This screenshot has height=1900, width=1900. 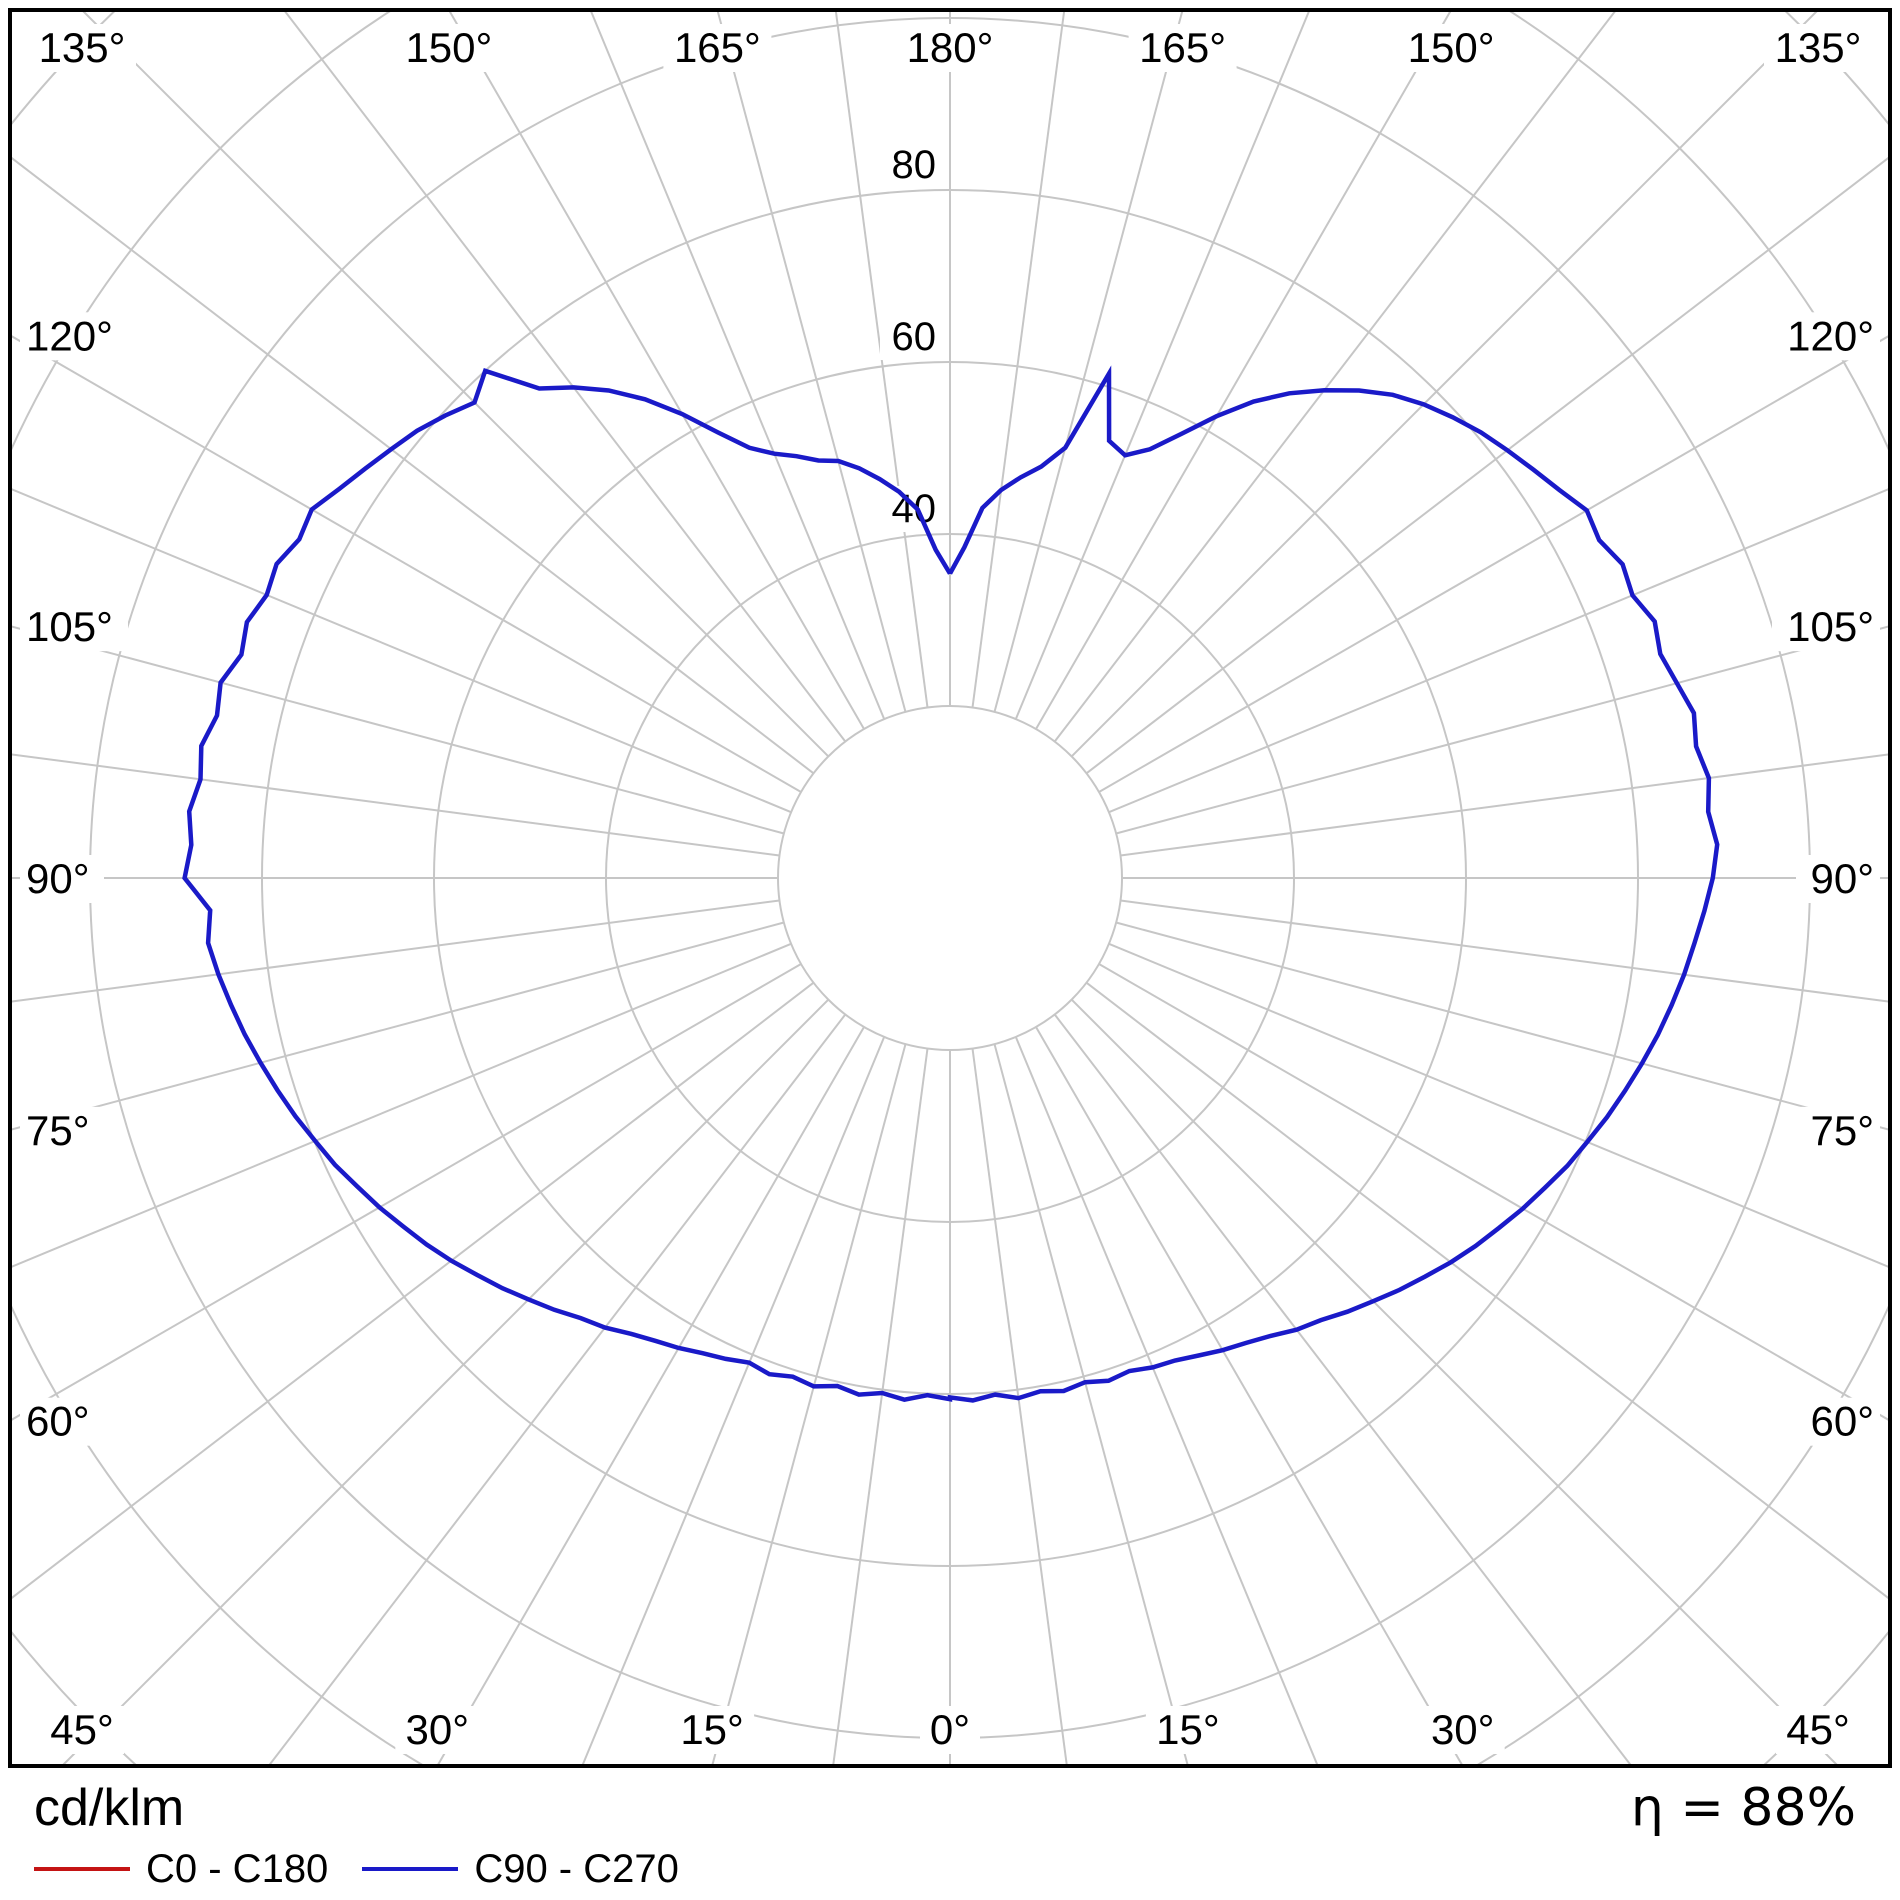 I want to click on legend-item-c0-c180: C0 - C180, so click(x=181, y=1869).